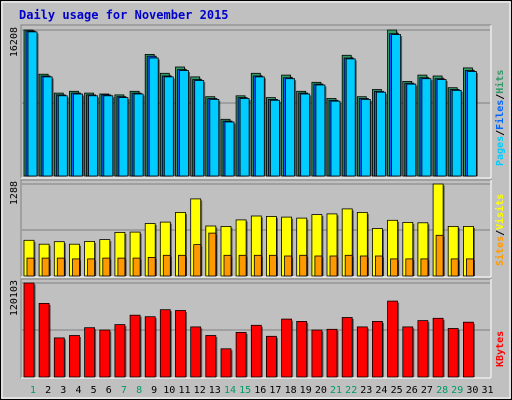 The width and height of the screenshot is (512, 400). Describe the element at coordinates (14, 193) in the screenshot. I see `y-tick-label: 1288` at that location.